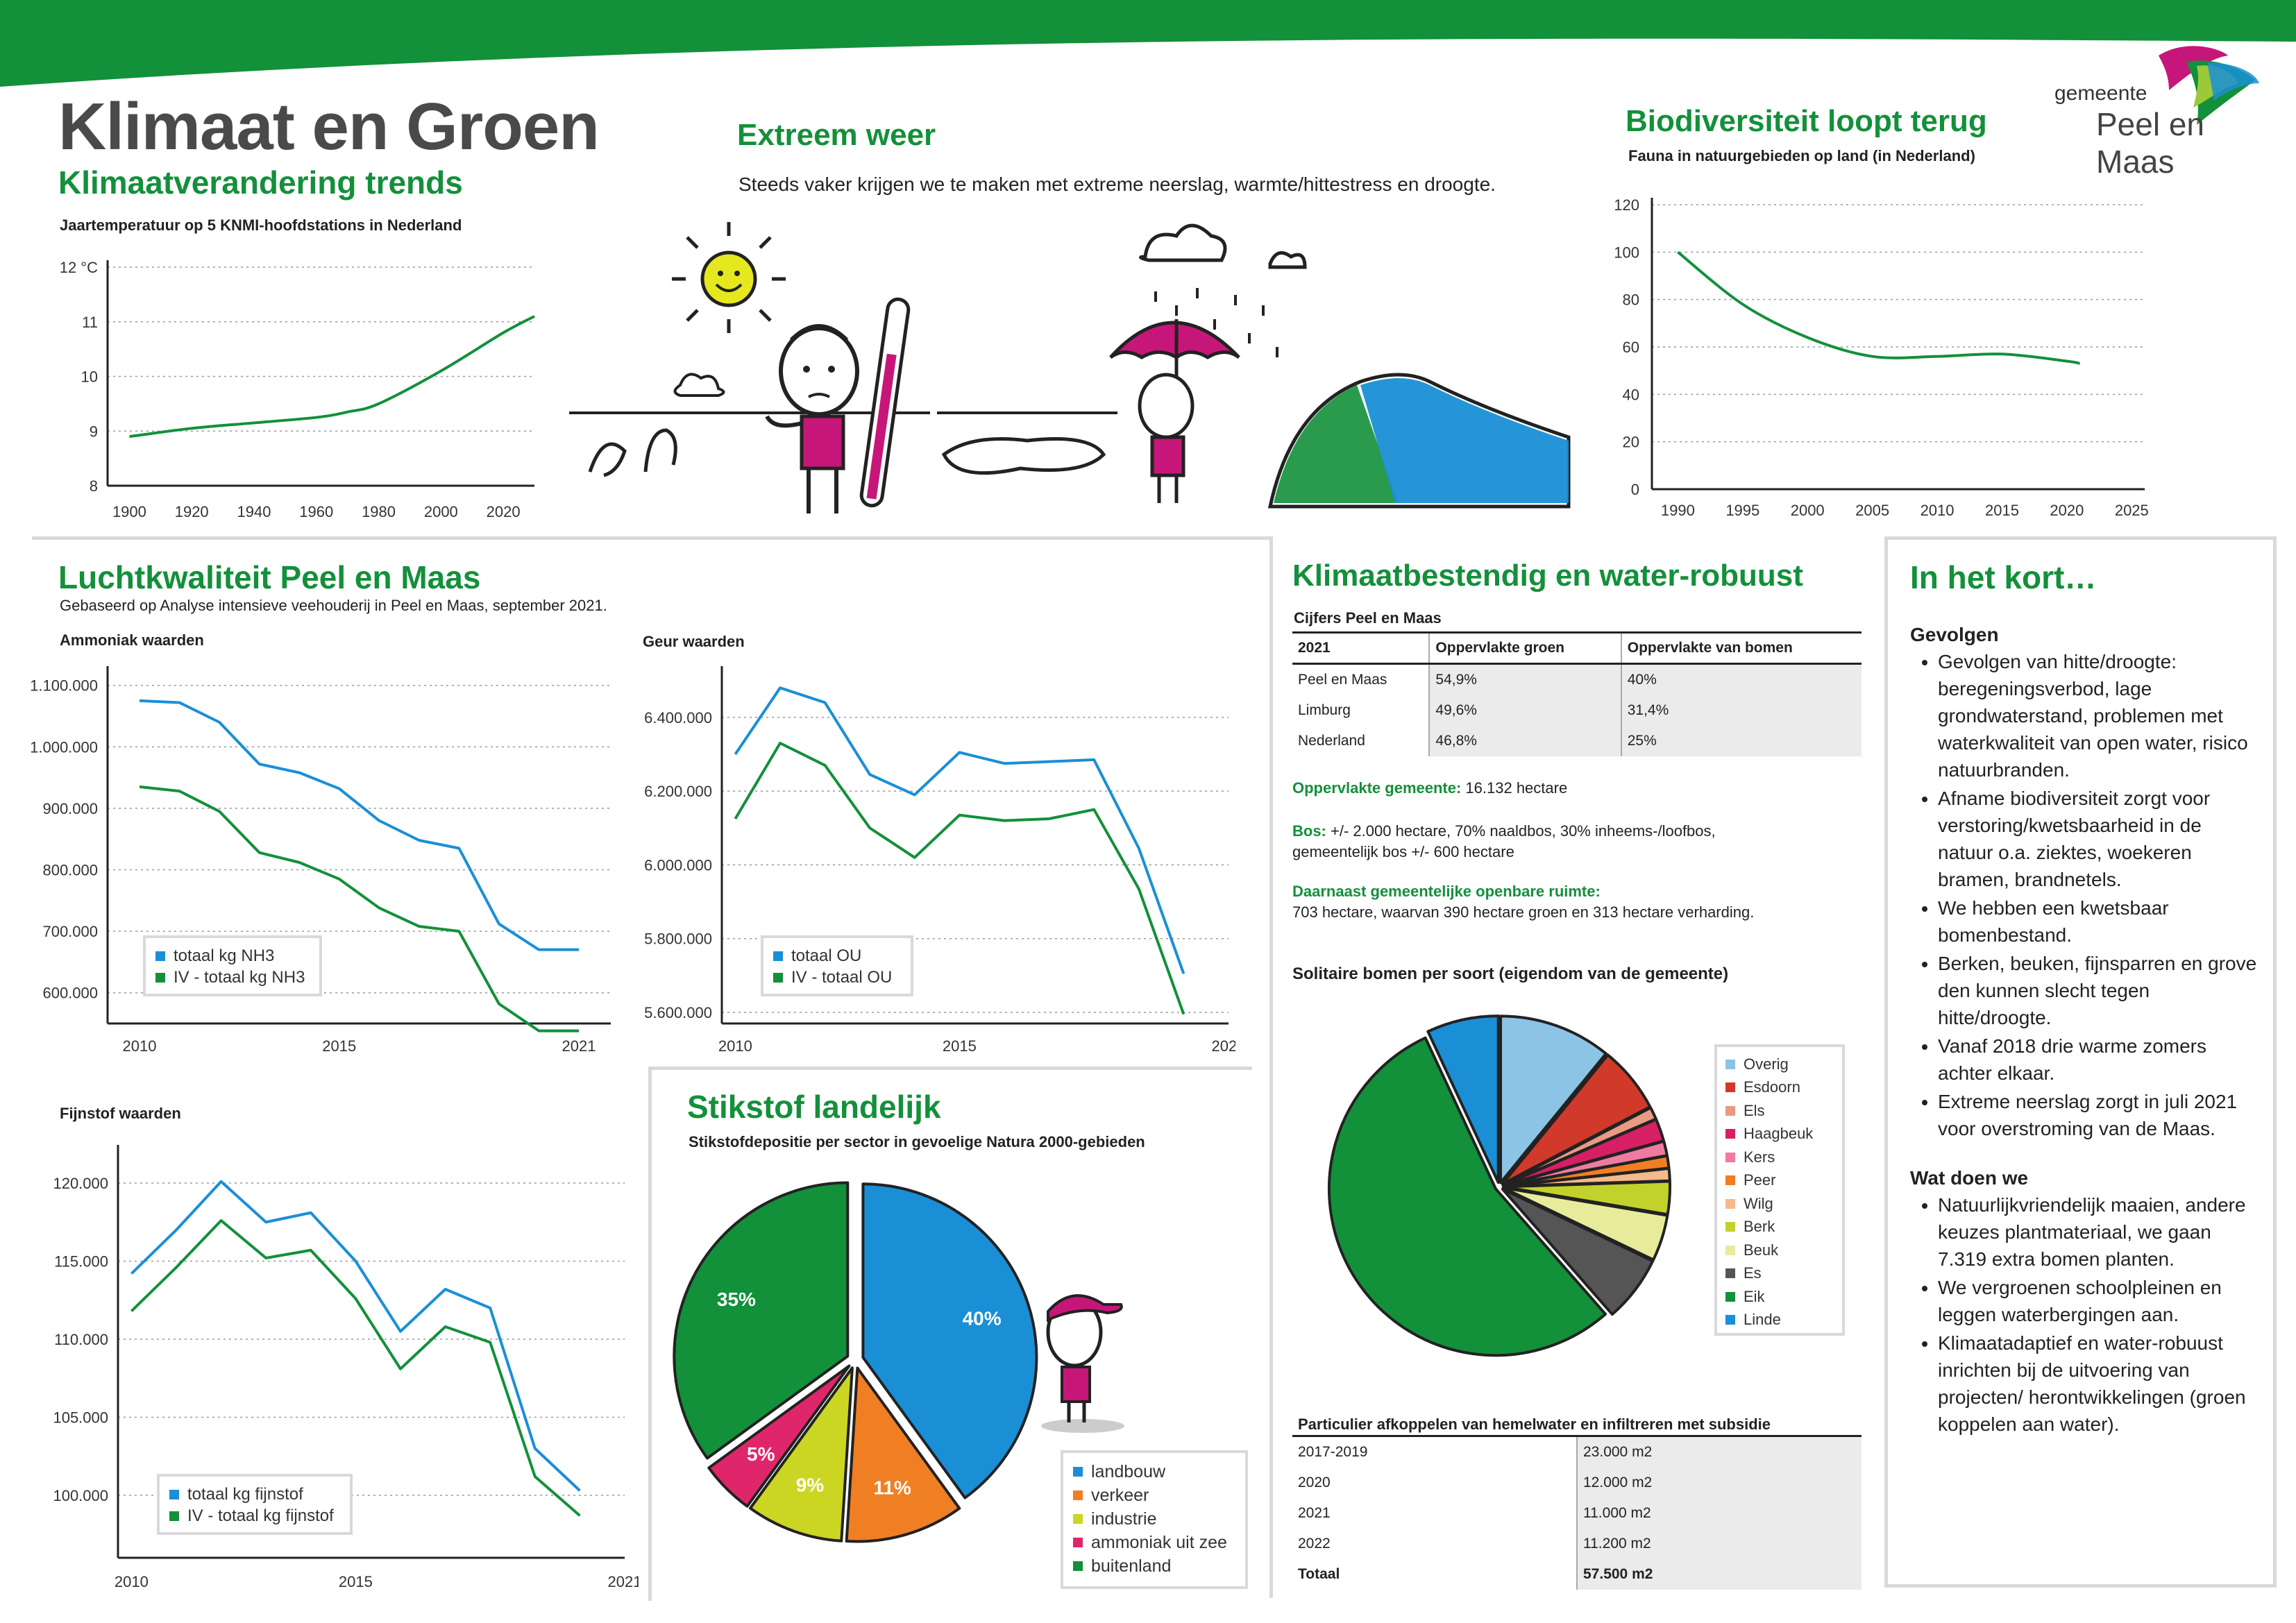 Image resolution: width=2296 pixels, height=1623 pixels. What do you see at coordinates (2132, 511) in the screenshot?
I see `x-tick-label: 2025` at bounding box center [2132, 511].